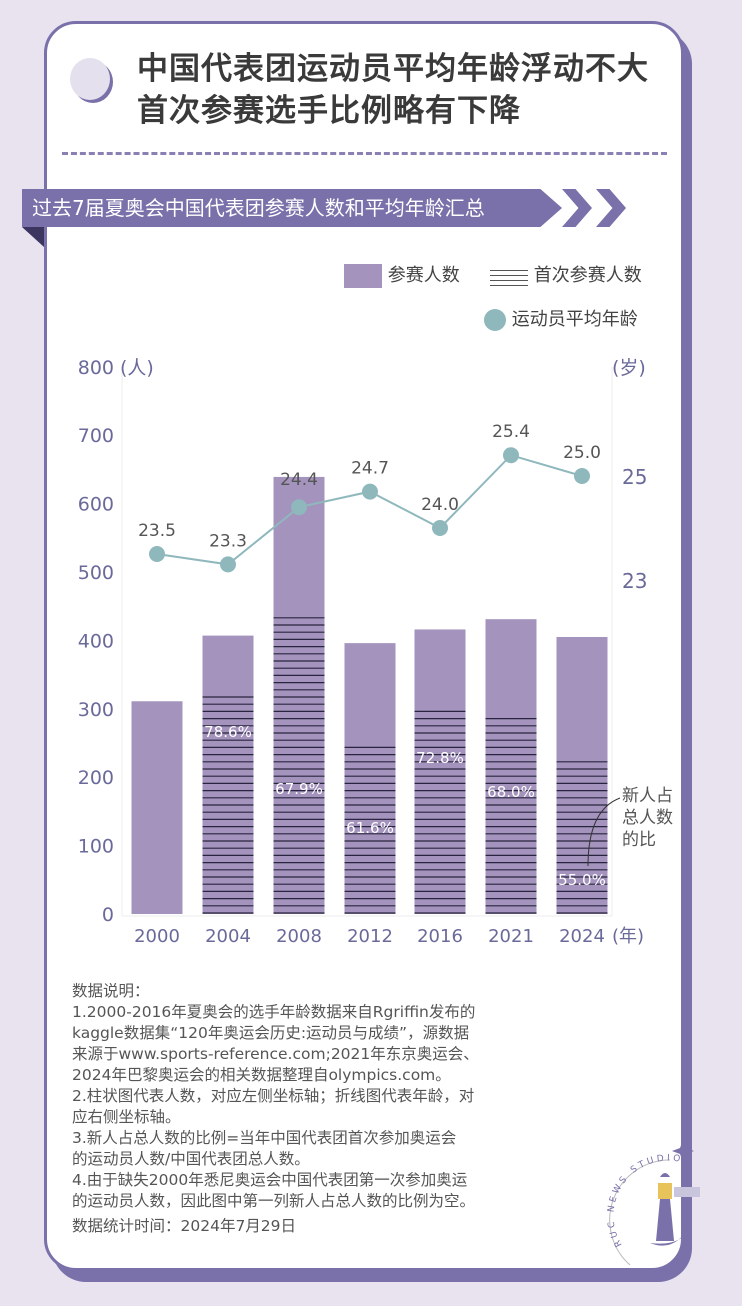 This screenshot has width=742, height=1306. Describe the element at coordinates (393, 69) in the screenshot. I see `title-line-1: 中国代表团运动员平均年龄浮动不大` at that location.